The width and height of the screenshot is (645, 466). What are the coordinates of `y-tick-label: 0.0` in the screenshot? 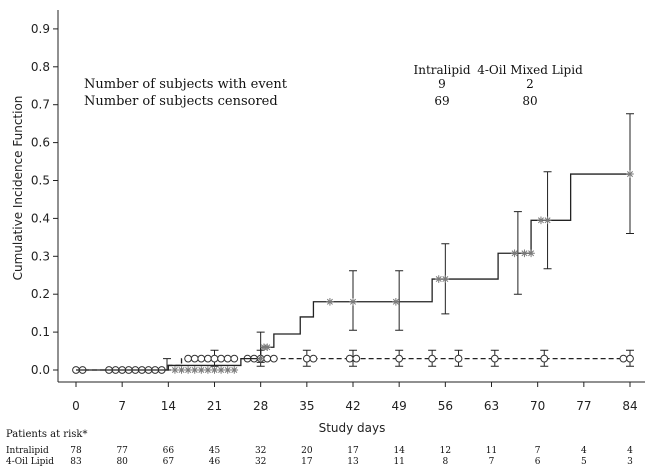 It's located at (40, 370).